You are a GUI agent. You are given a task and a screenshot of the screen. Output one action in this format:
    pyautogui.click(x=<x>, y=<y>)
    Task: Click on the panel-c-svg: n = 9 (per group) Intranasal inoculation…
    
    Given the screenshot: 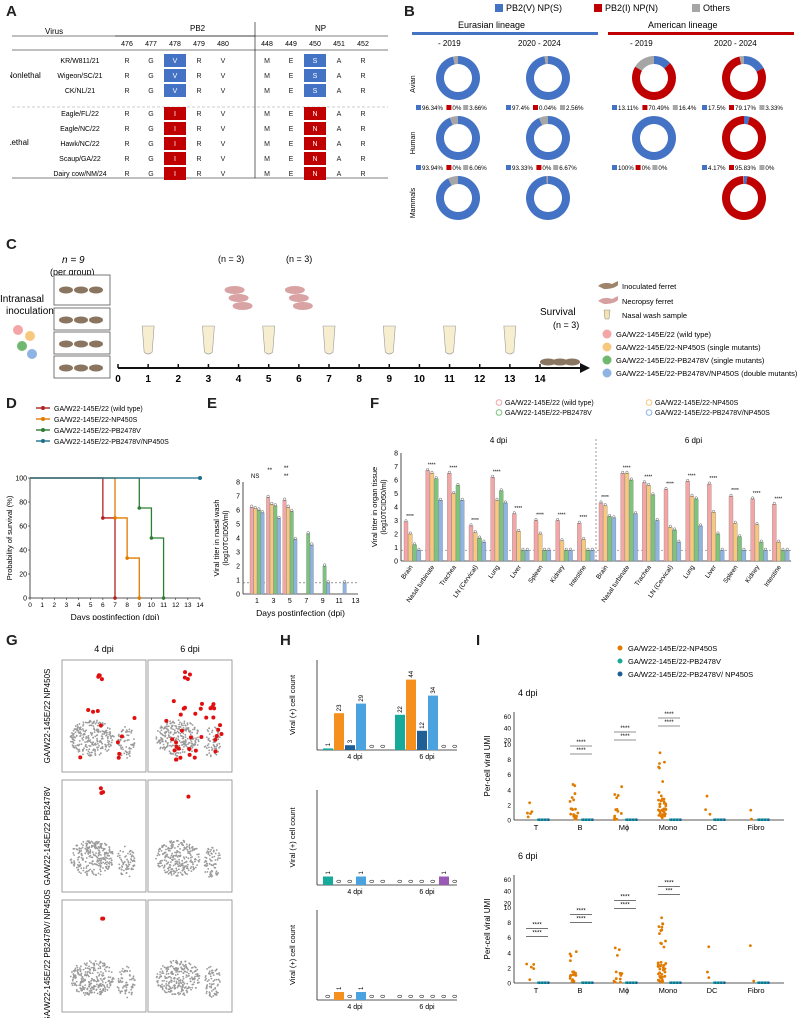 What is the action you would take?
    pyautogui.click(x=398, y=319)
    